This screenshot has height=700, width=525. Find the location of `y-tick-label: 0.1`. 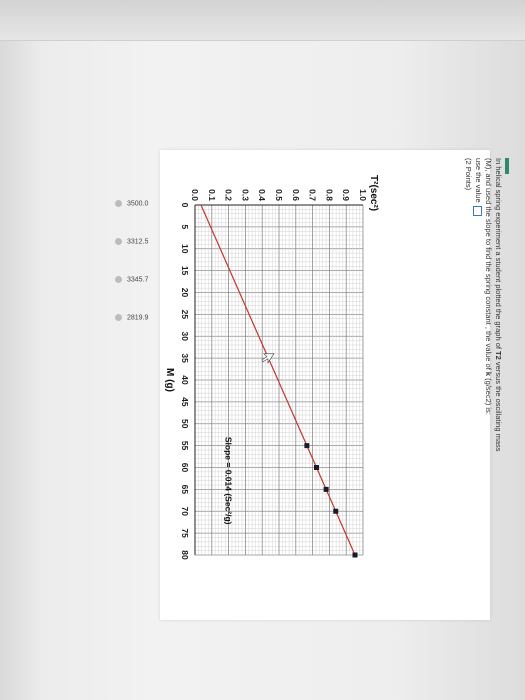

y-tick-label: 0.1 is located at coordinates (212, 195).